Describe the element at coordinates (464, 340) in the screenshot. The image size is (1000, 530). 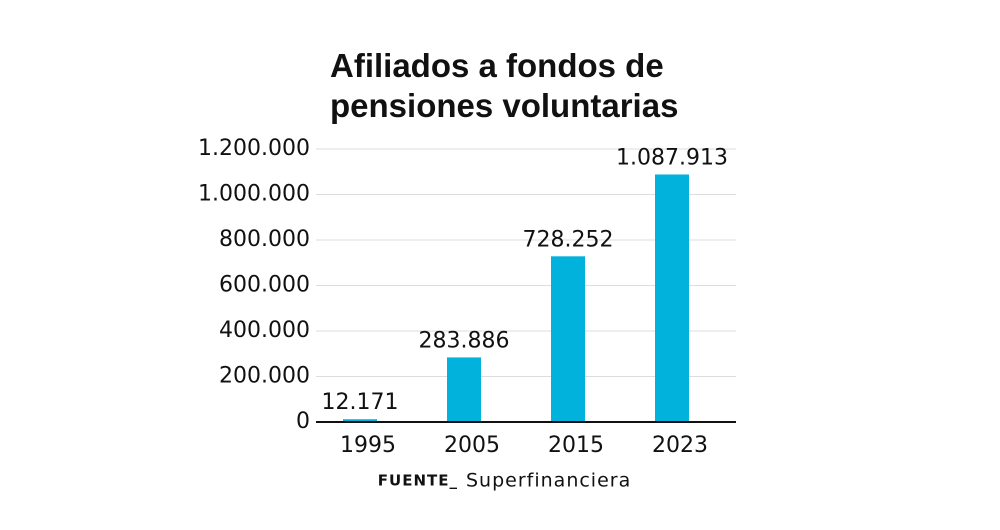
I see `value-label: 283.886` at that location.